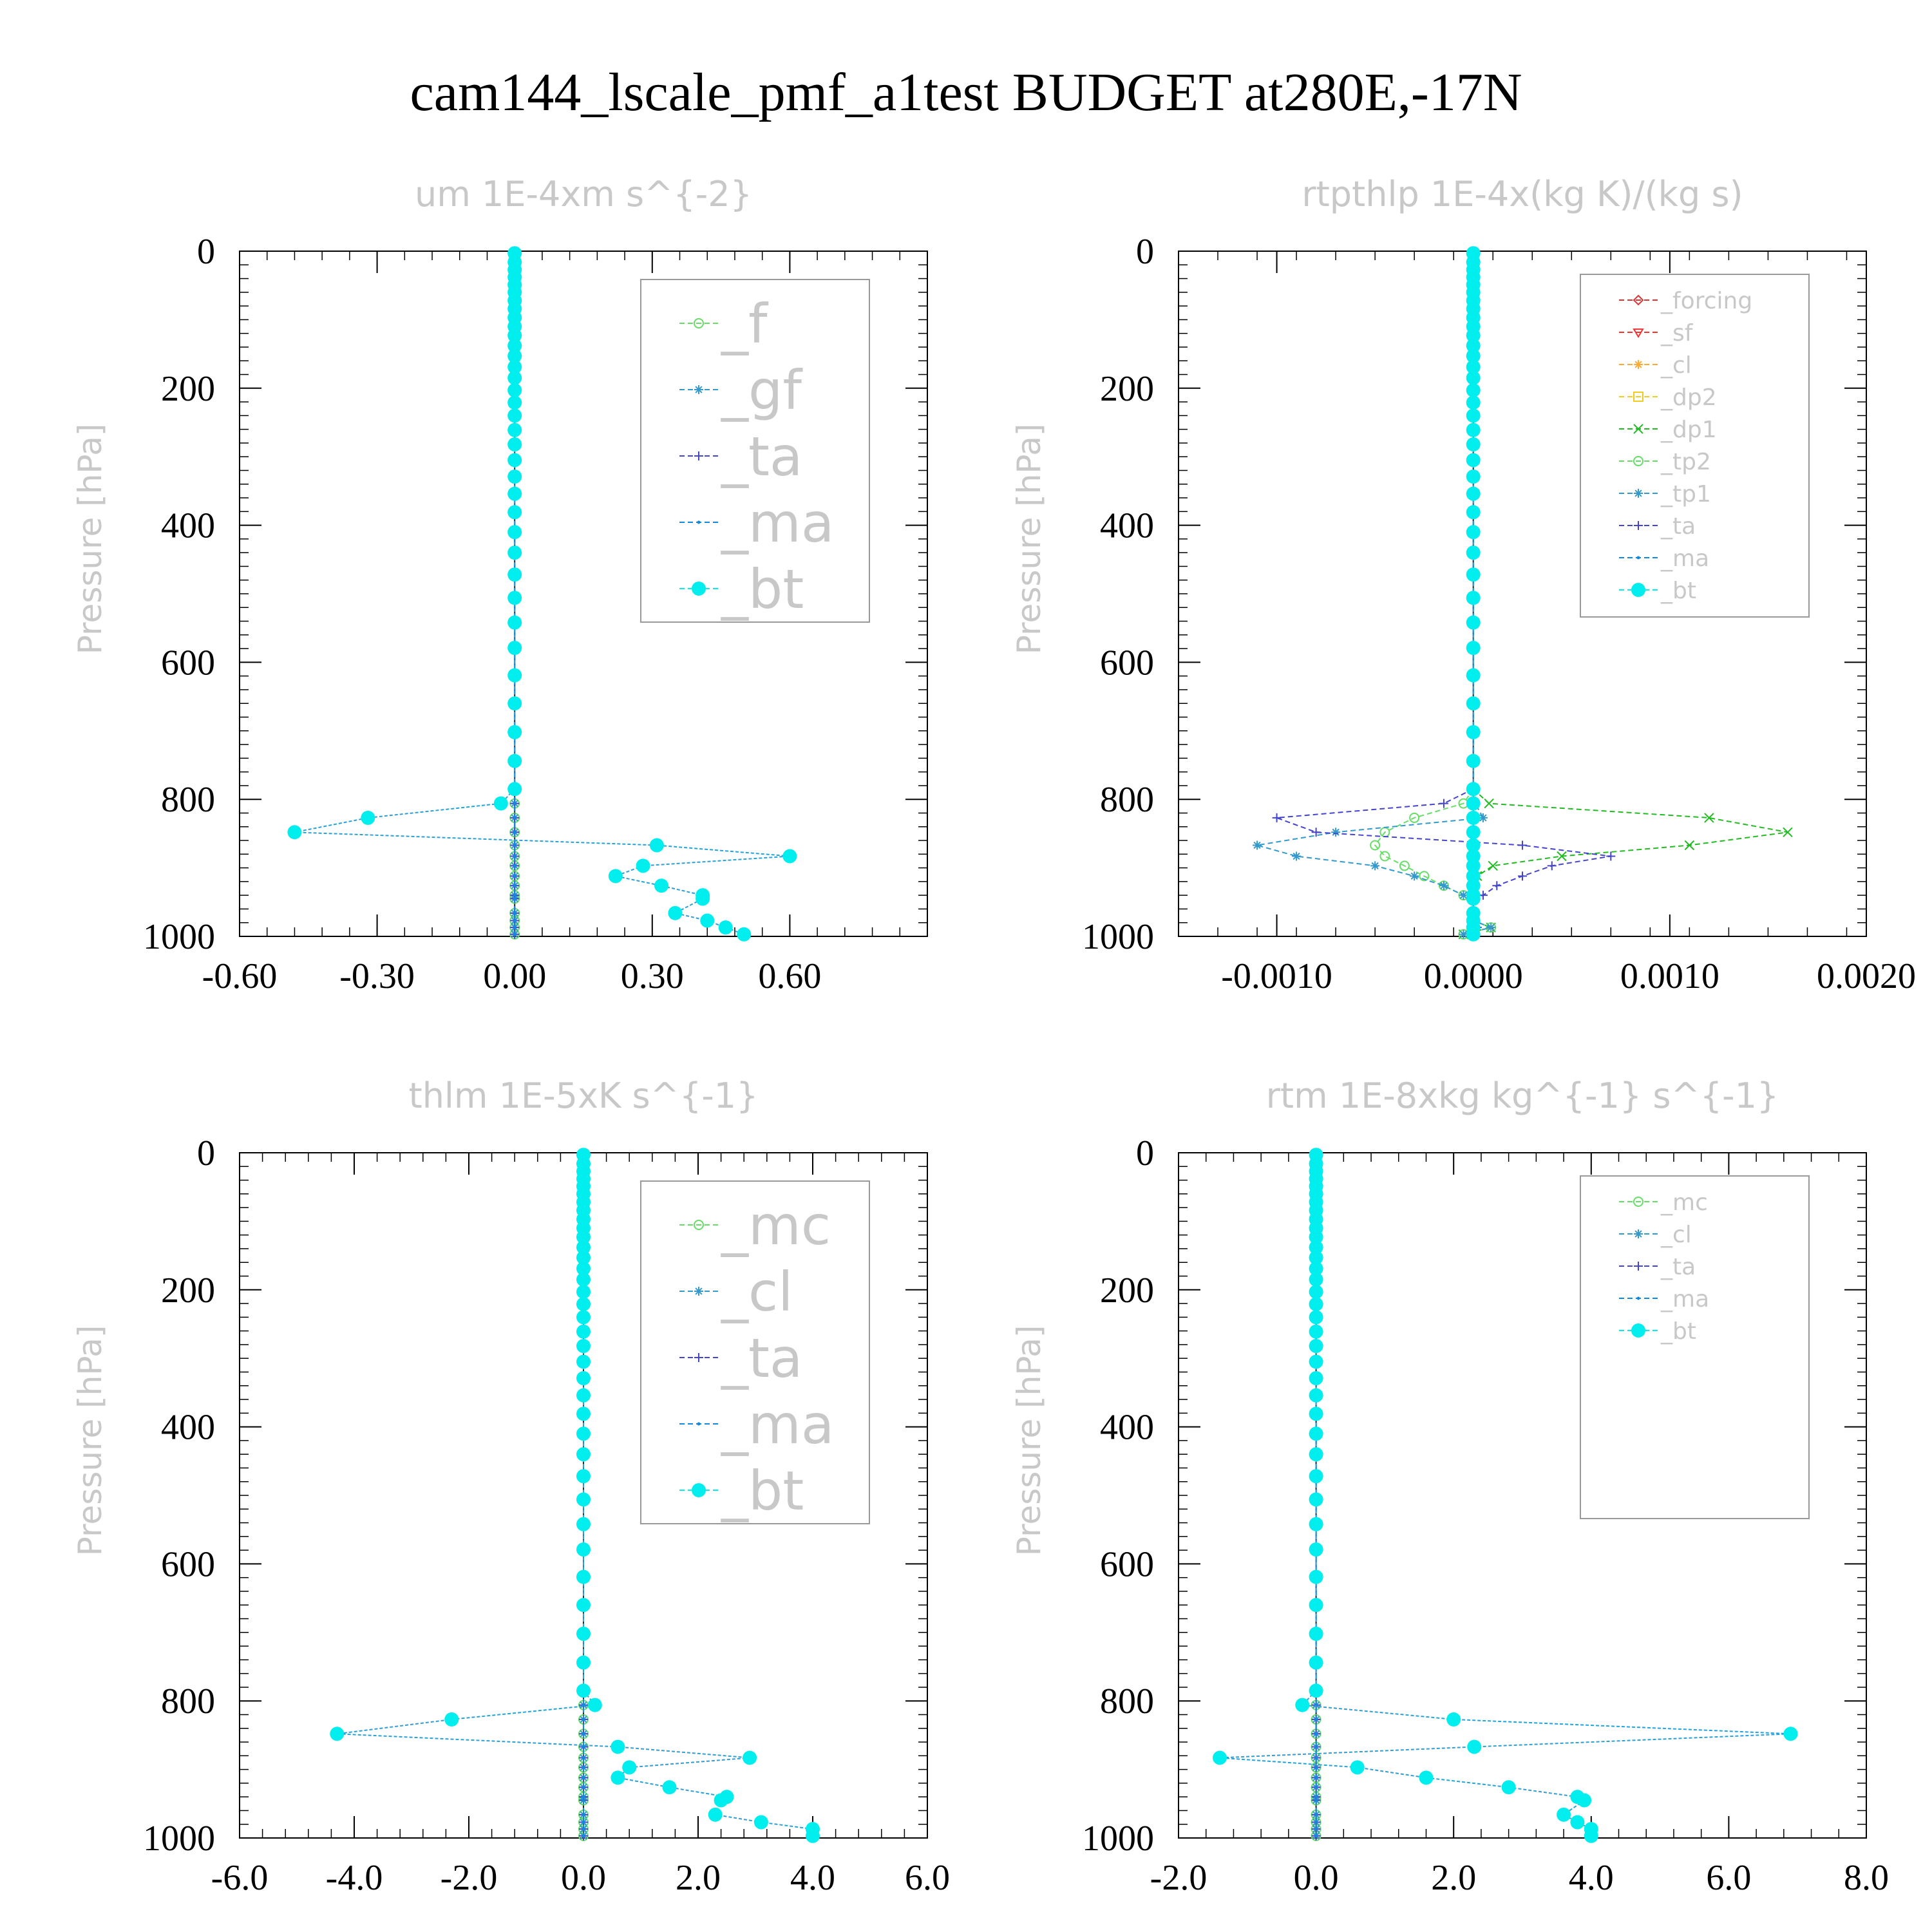 The height and width of the screenshot is (1932, 1932). What do you see at coordinates (1179, 1878) in the screenshot?
I see `x-tick-label: -2.0` at bounding box center [1179, 1878].